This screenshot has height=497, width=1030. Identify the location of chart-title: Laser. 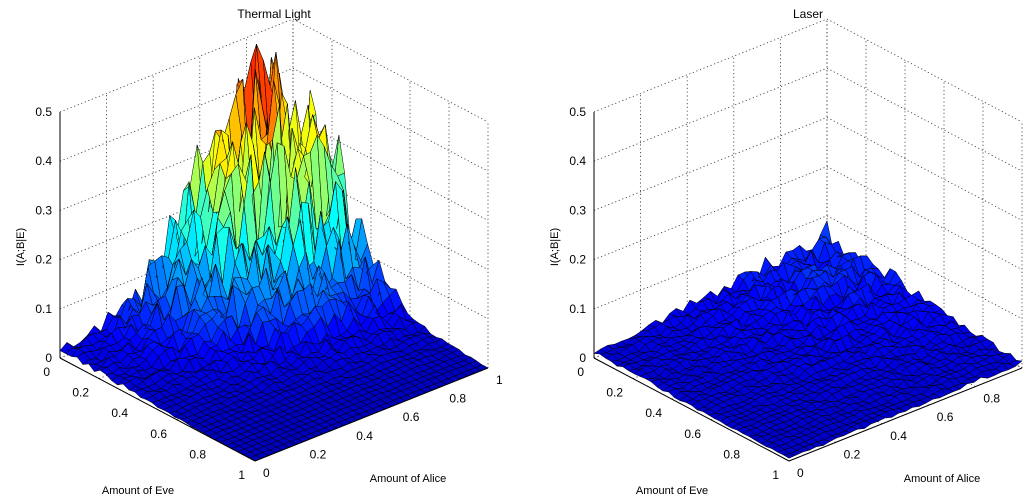
(808, 14).